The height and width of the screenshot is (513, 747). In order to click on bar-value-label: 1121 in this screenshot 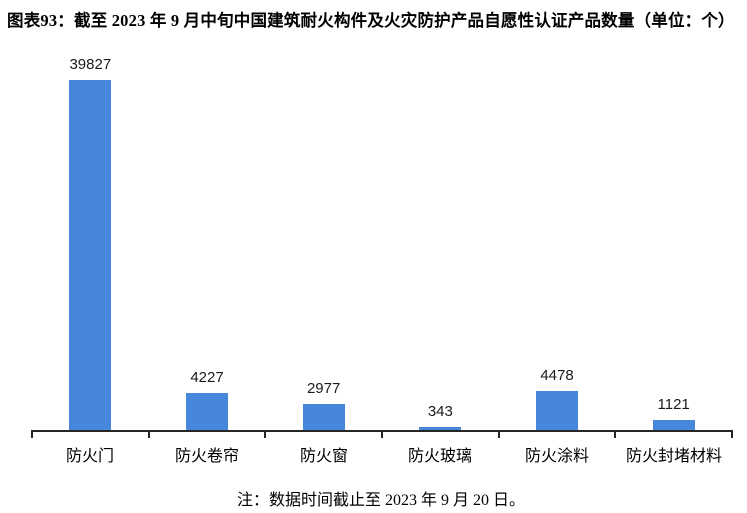, I will do `click(673, 404)`.